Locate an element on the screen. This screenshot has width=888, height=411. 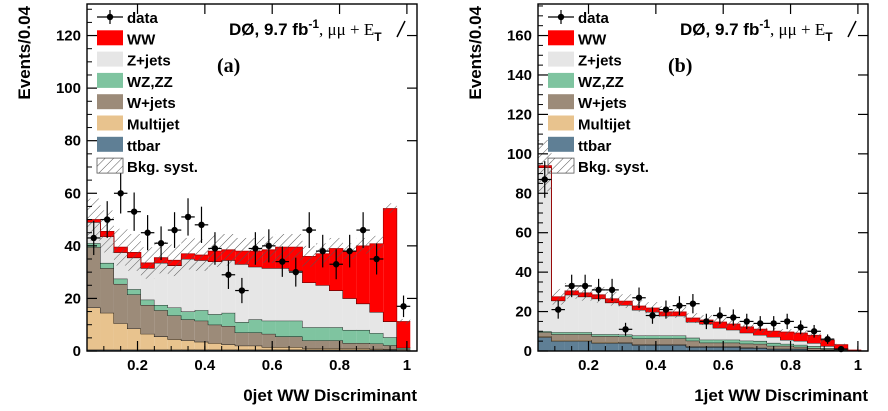
legend-swatch-z-jets is located at coordinates (561, 59).